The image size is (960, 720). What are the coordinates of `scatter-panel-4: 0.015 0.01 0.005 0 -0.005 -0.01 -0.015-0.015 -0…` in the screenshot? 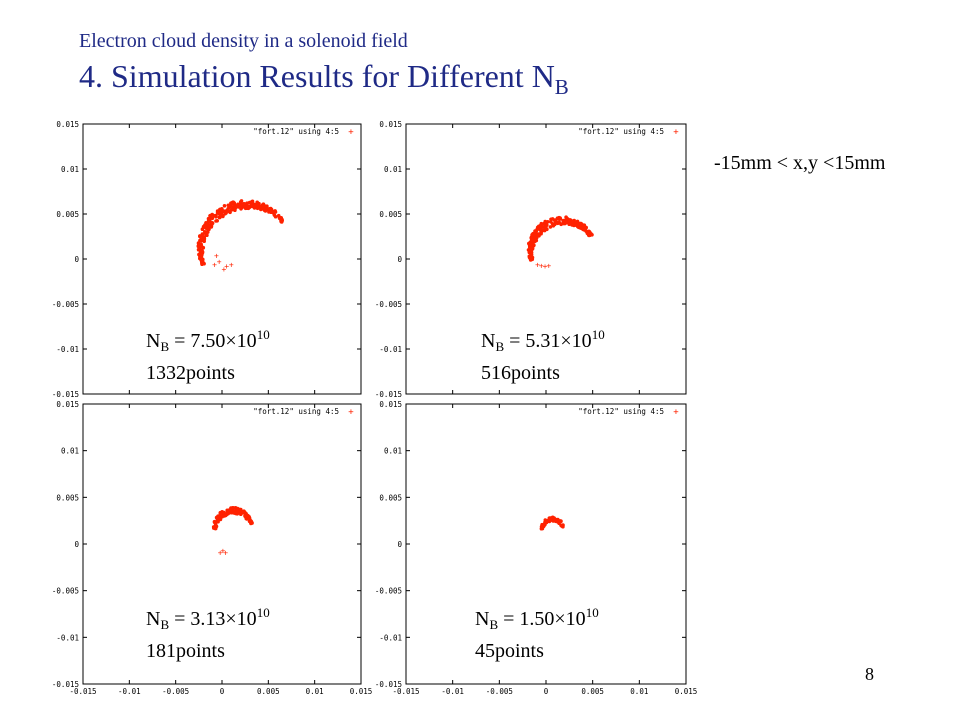 It's located at (536, 548).